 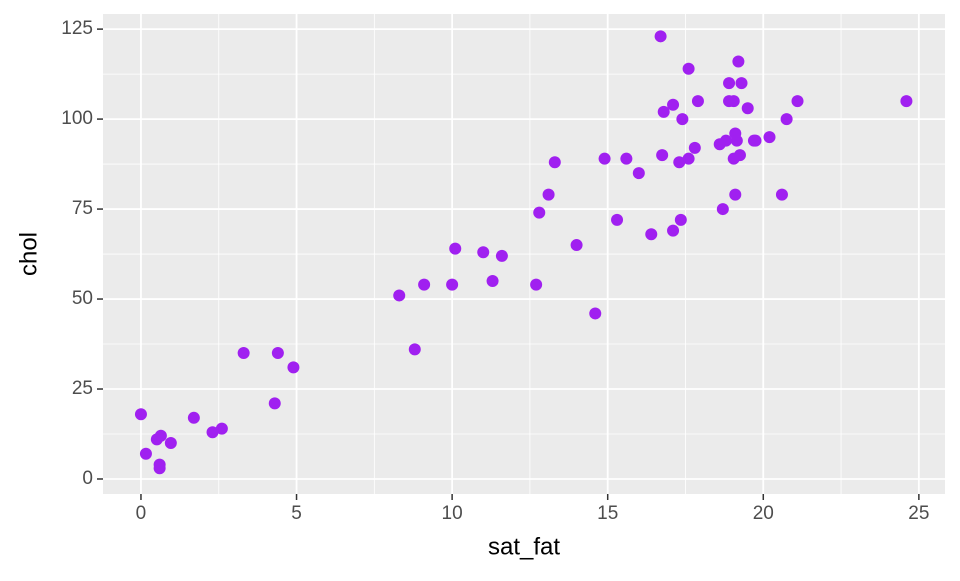 What do you see at coordinates (87, 478) in the screenshot?
I see `y-tick-label: 0` at bounding box center [87, 478].